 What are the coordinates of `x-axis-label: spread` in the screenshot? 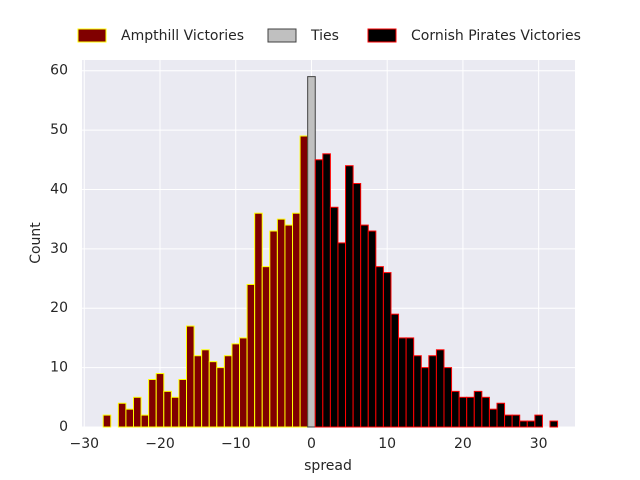 It's located at (328, 466).